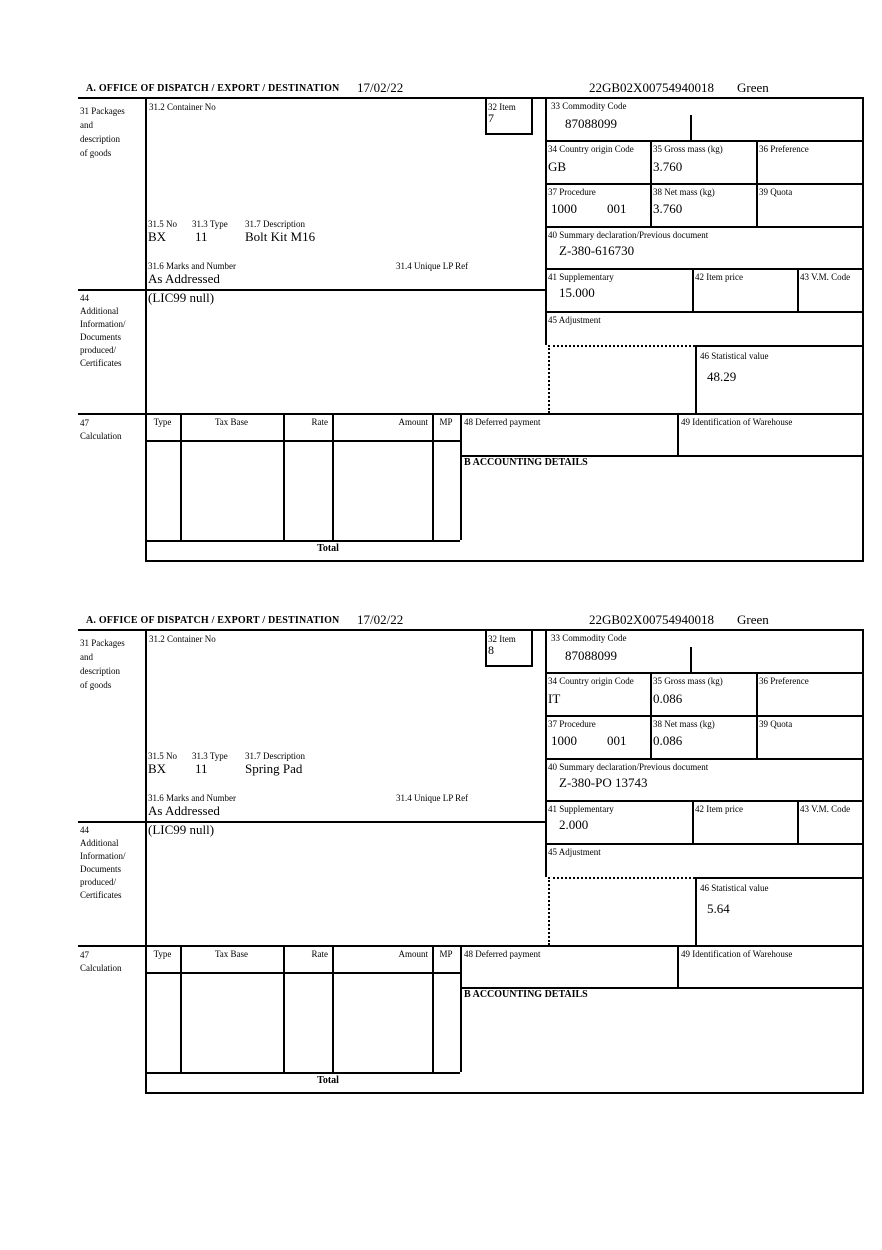  Describe the element at coordinates (100, 337) in the screenshot. I see `box44-label-line: Documents` at that location.